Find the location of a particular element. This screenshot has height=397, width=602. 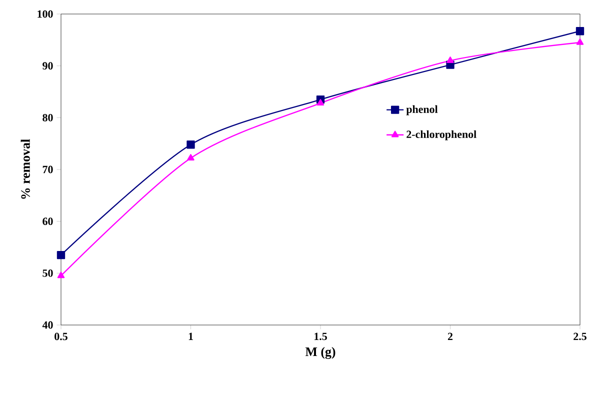

y-tick-label: 100 is located at coordinates (45, 14).